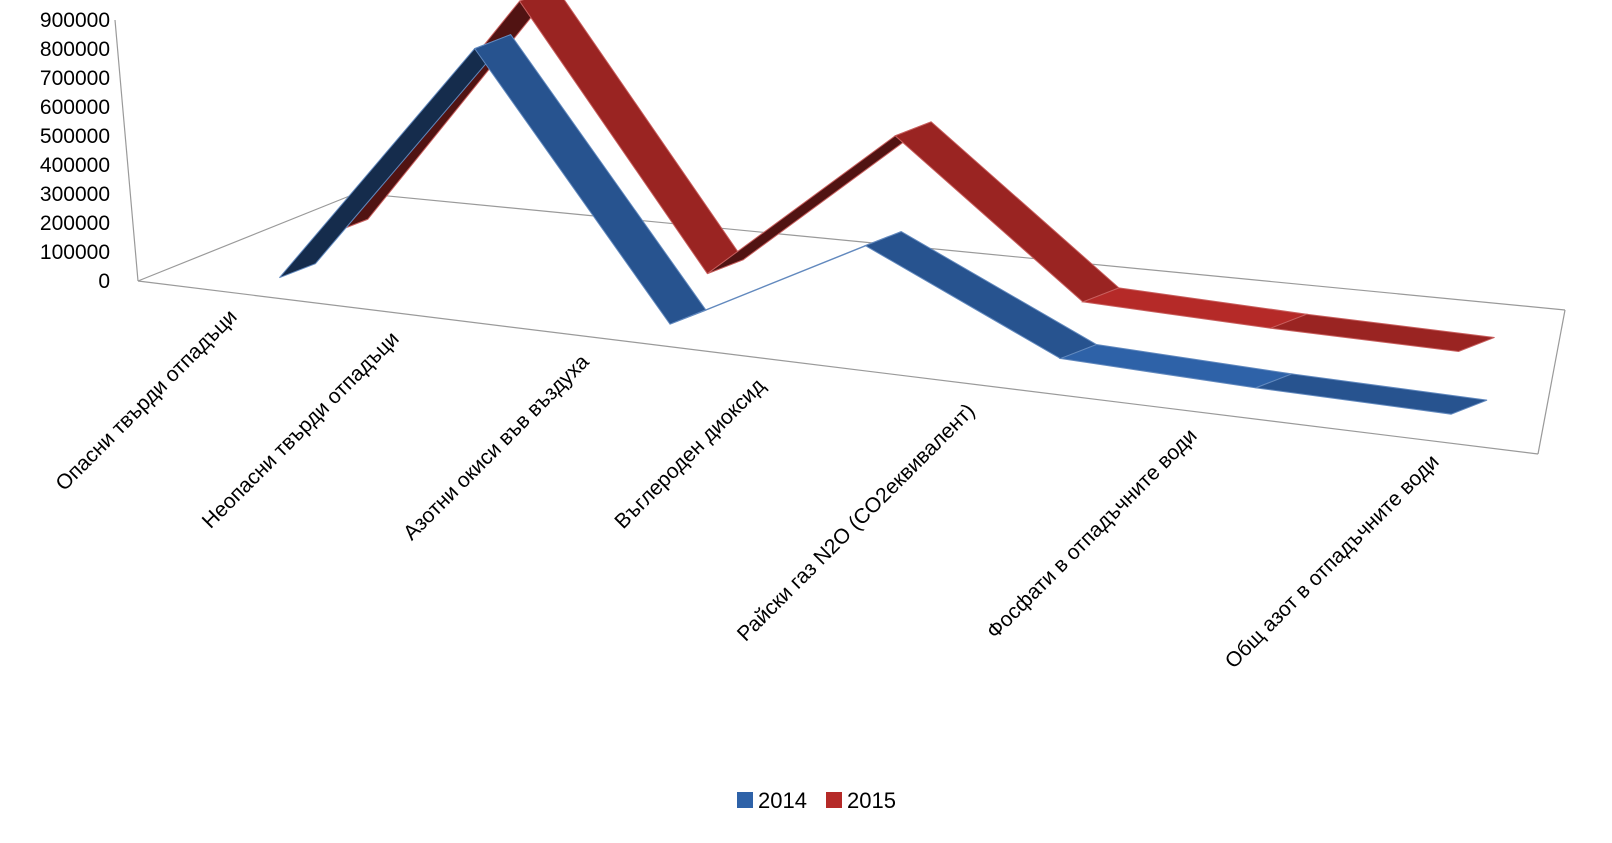  I want to click on y-tick-label: 600000, so click(75, 107).